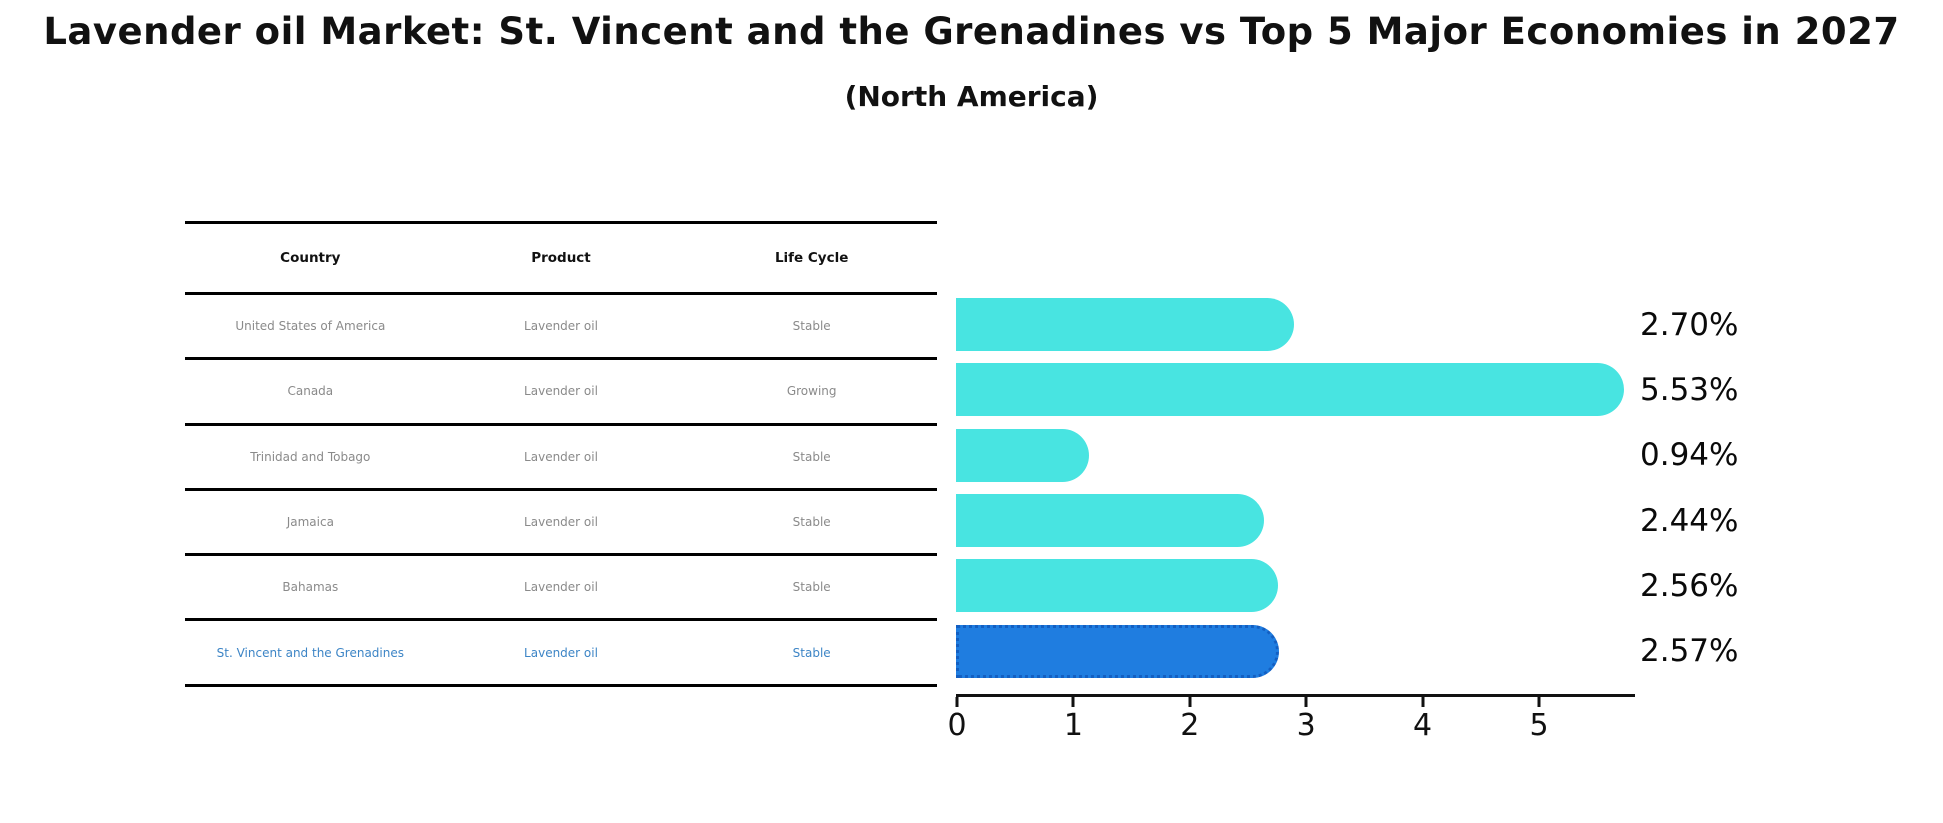 This screenshot has height=823, width=1943. I want to click on table-cell-country: Bahamas, so click(310, 587).